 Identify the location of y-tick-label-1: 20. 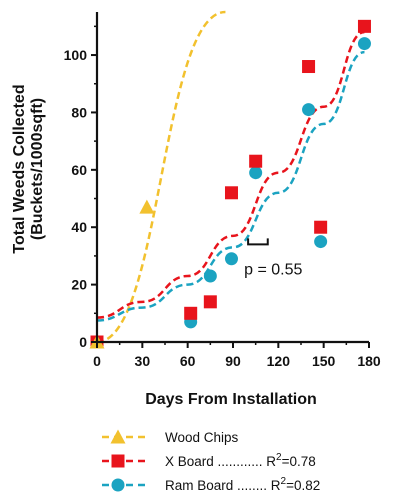
(79, 285).